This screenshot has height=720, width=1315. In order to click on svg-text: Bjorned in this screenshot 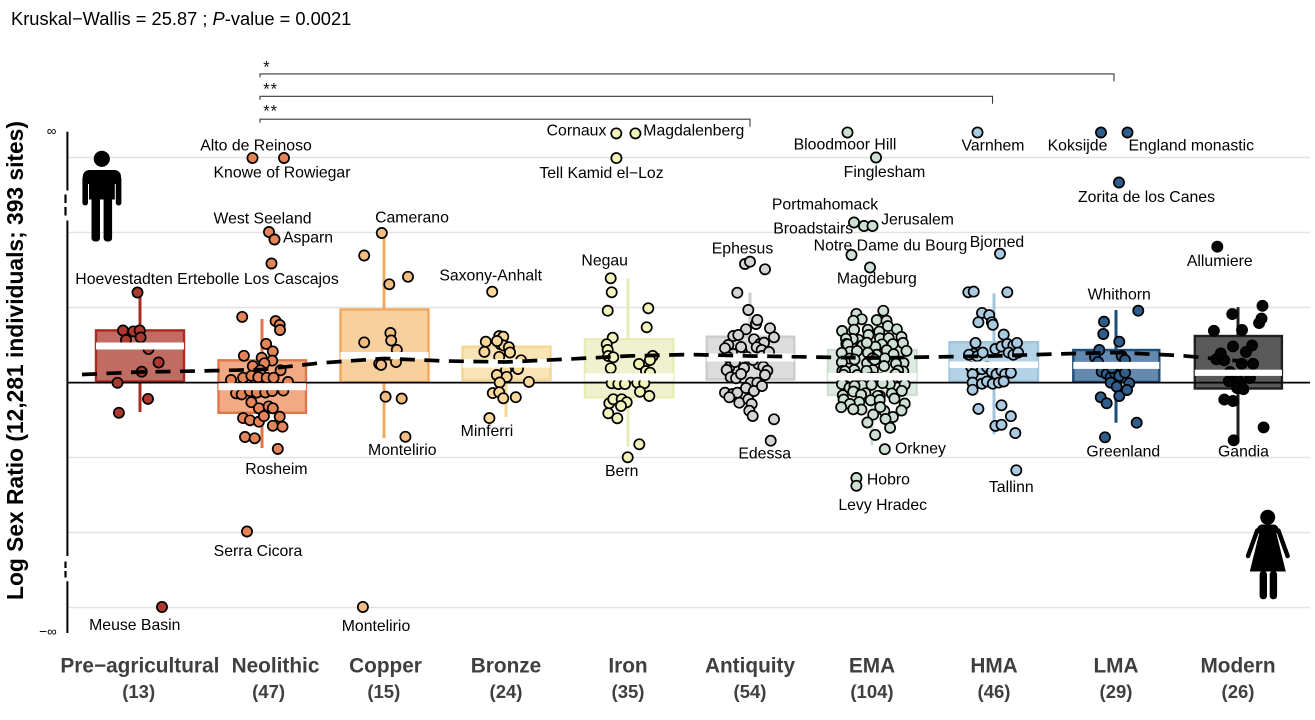, I will do `click(997, 242)`.